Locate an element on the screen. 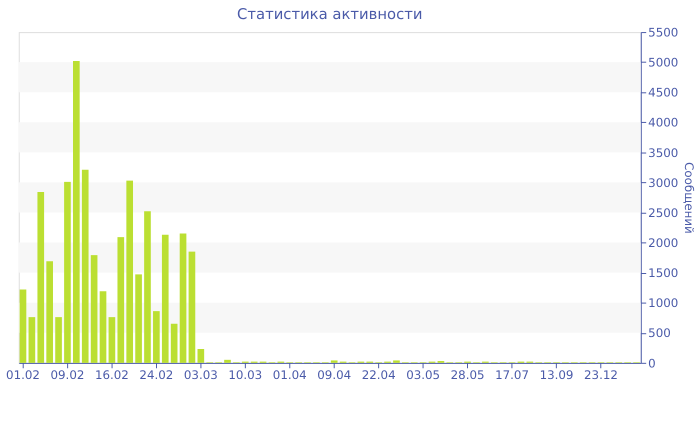  y-tick-label: 5000 is located at coordinates (663, 63).